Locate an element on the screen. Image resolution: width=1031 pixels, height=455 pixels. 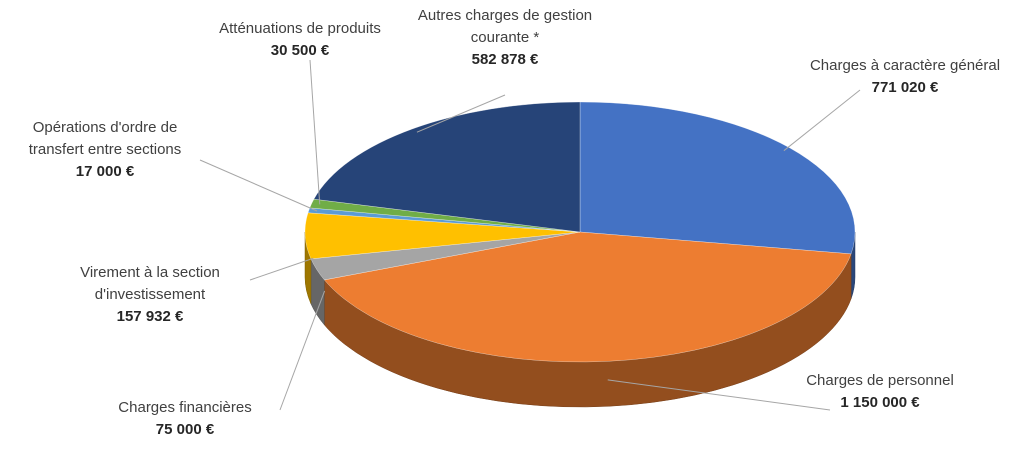
data-label: Atténuations de produits 30 500 € is located at coordinates (300, 40).